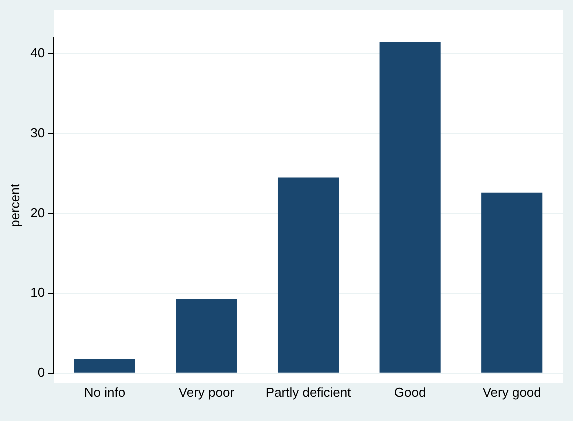  I want to click on y-axis-title: percent, so click(14, 206).